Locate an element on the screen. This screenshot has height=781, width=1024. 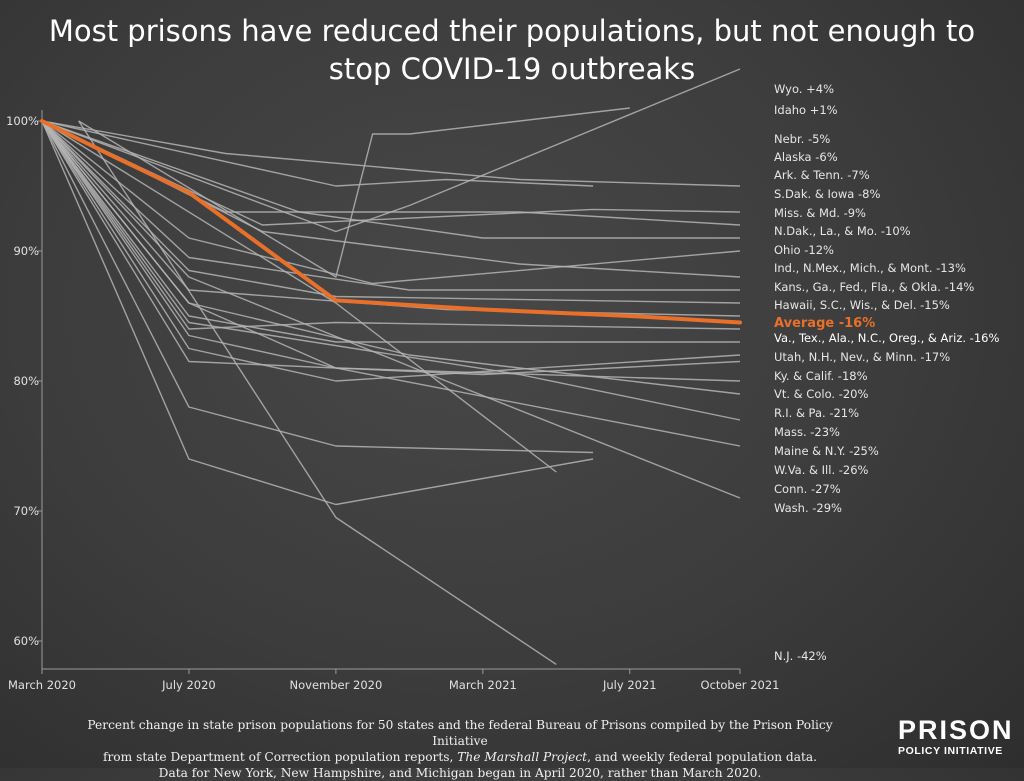
y-tick-label: 60% is located at coordinates (26, 641).